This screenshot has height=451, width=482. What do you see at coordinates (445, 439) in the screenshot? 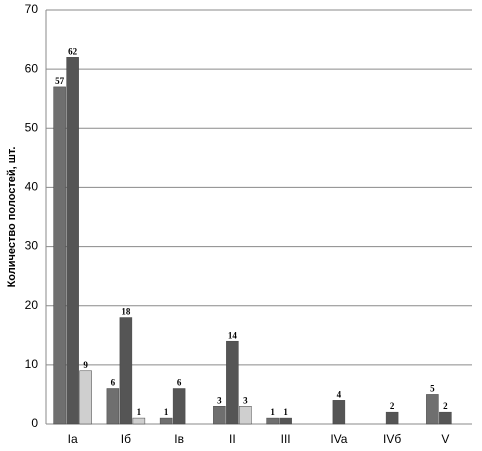
I see `x-tick-label: V` at bounding box center [445, 439].